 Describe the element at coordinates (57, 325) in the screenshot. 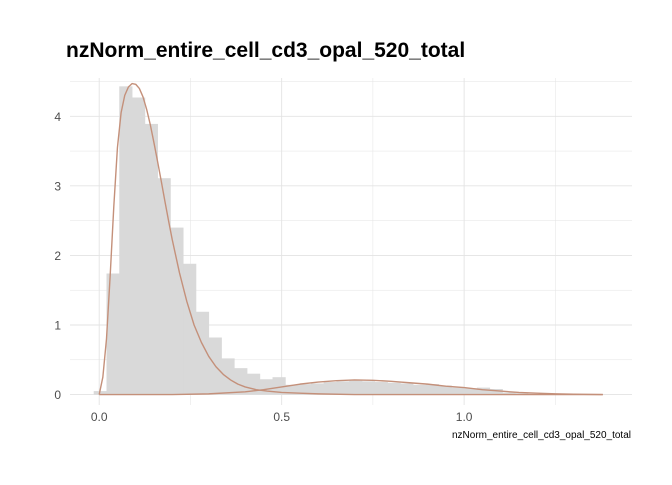

I see `y-tick-label: 1` at that location.